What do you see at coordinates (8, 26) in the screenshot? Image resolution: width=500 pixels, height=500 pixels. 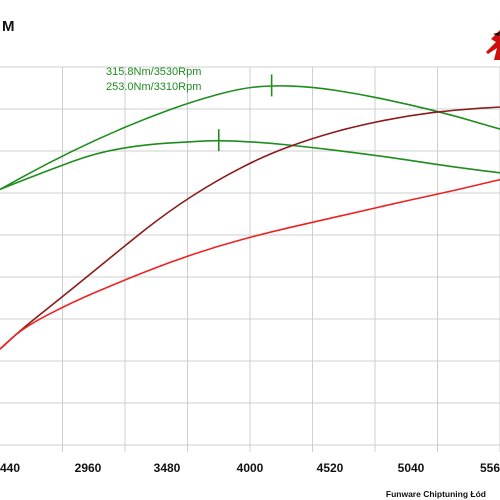 I see `corner-label: M` at bounding box center [8, 26].